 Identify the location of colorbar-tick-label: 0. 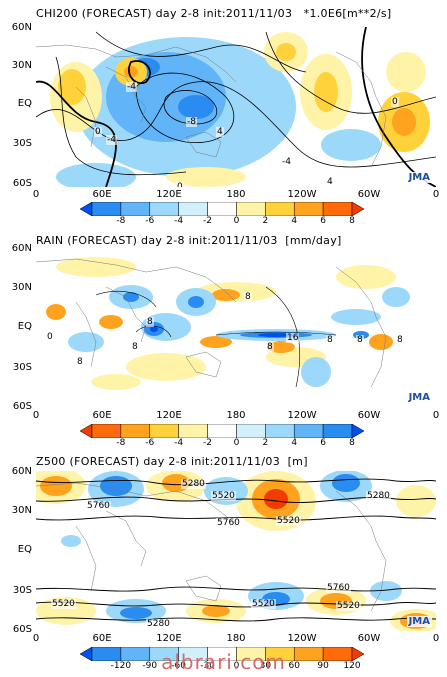
(236, 443).